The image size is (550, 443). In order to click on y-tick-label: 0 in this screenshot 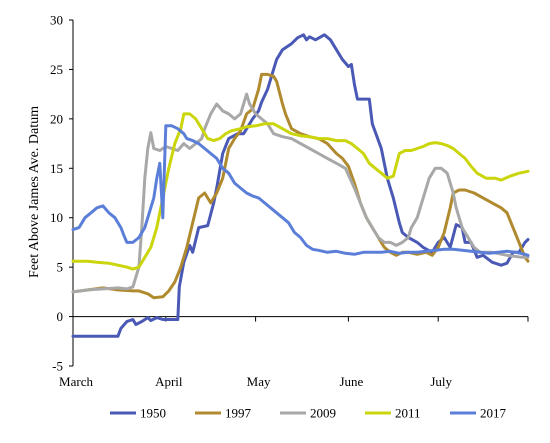, I will do `click(60, 316)`.